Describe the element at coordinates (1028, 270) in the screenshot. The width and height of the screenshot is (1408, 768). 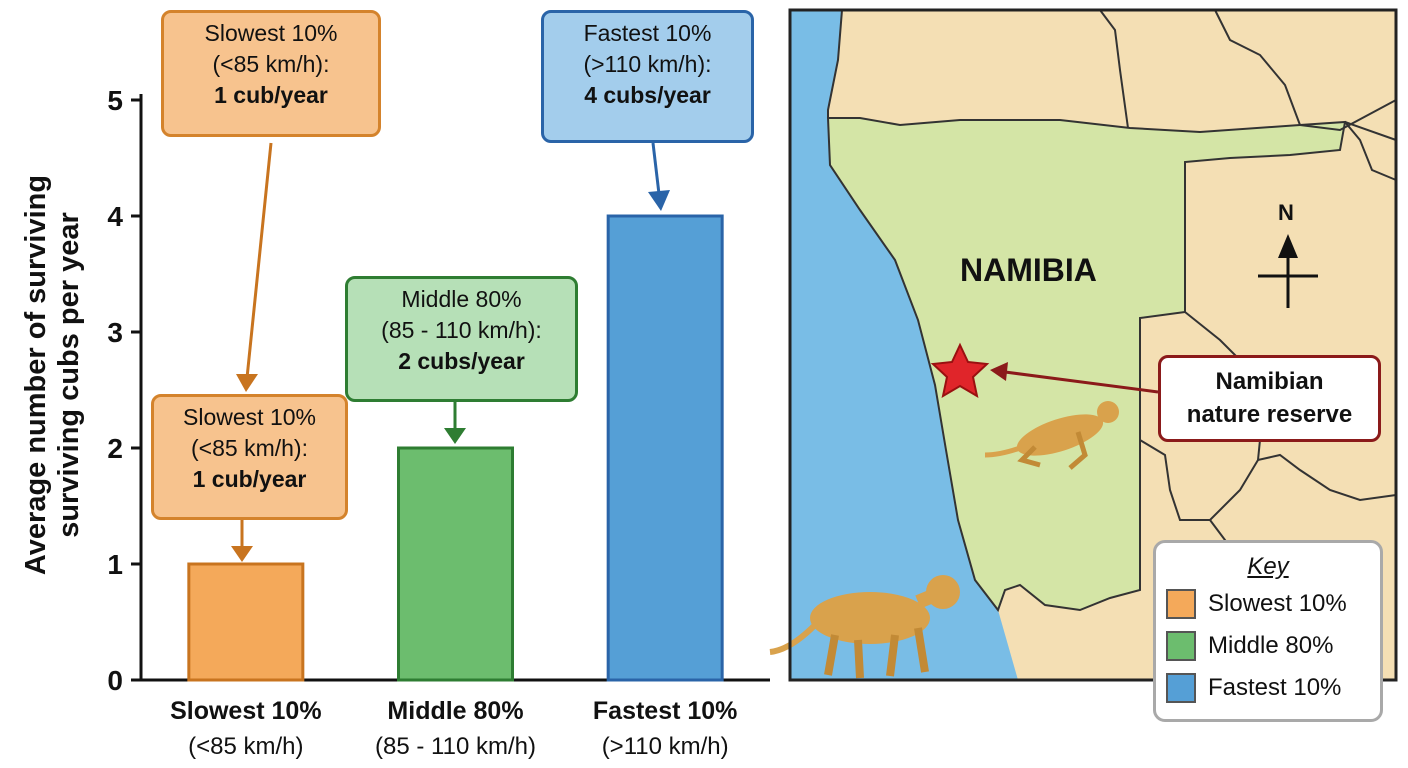
I see `country-label: NAMIBIA` at that location.